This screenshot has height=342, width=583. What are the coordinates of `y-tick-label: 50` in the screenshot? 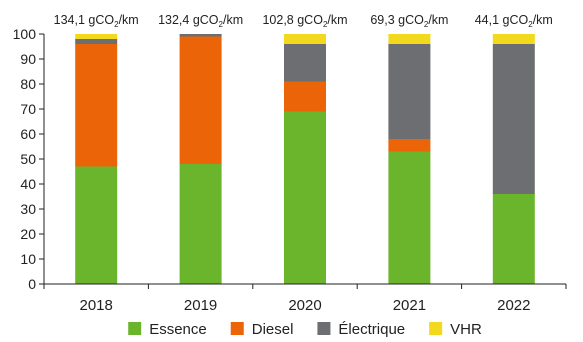 It's located at (28, 159).